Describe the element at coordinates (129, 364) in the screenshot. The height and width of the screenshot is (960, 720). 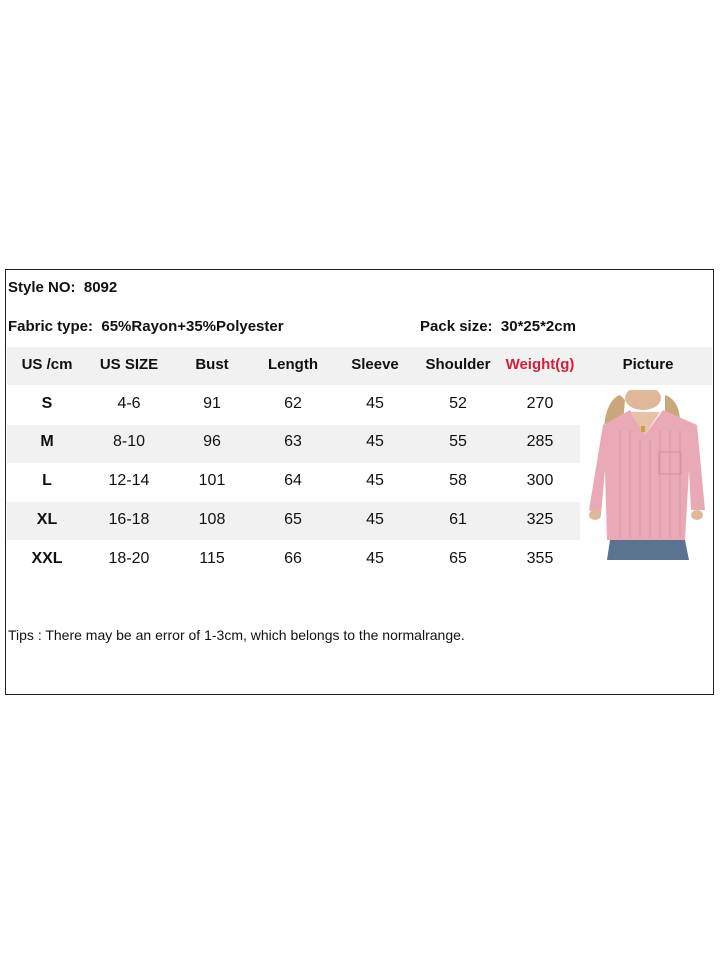
I see `column-header: US SIZE` at that location.